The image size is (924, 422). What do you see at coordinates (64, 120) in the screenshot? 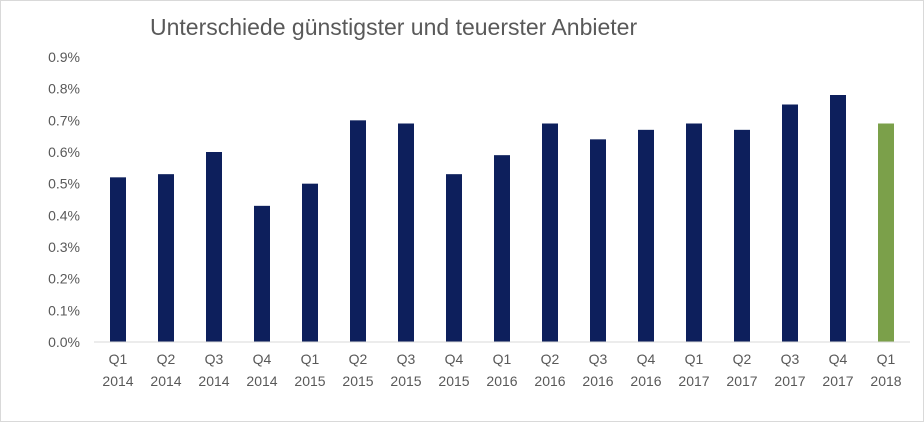
I see `y-tick-label: 0.7%` at bounding box center [64, 120].